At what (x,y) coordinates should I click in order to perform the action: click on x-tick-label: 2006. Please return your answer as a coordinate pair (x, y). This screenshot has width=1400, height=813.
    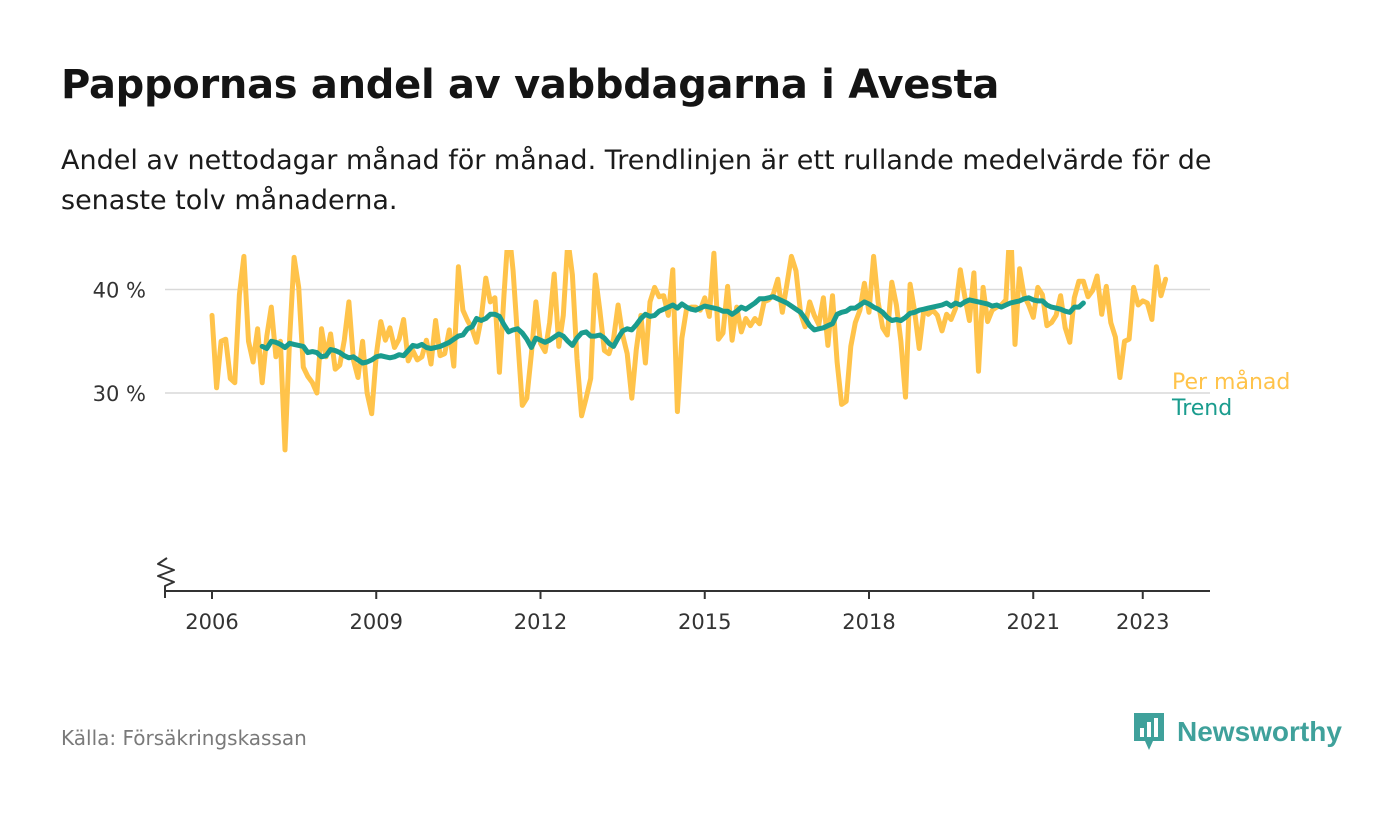
    Looking at the image, I should click on (211, 622).